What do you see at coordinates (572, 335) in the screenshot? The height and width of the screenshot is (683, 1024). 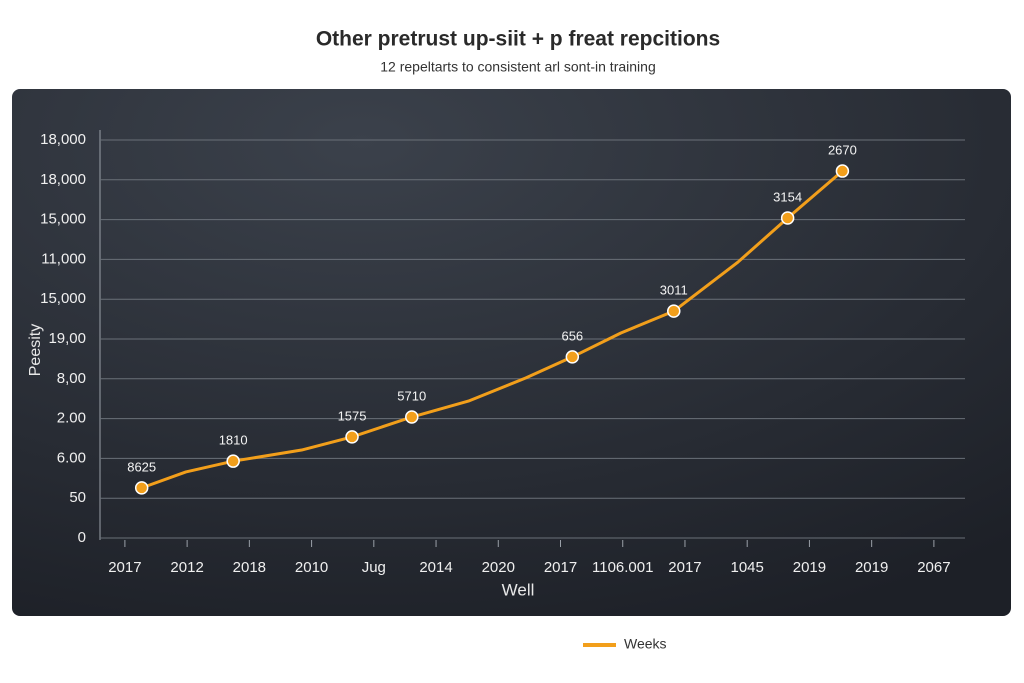 I see `annotation: 656` at bounding box center [572, 335].